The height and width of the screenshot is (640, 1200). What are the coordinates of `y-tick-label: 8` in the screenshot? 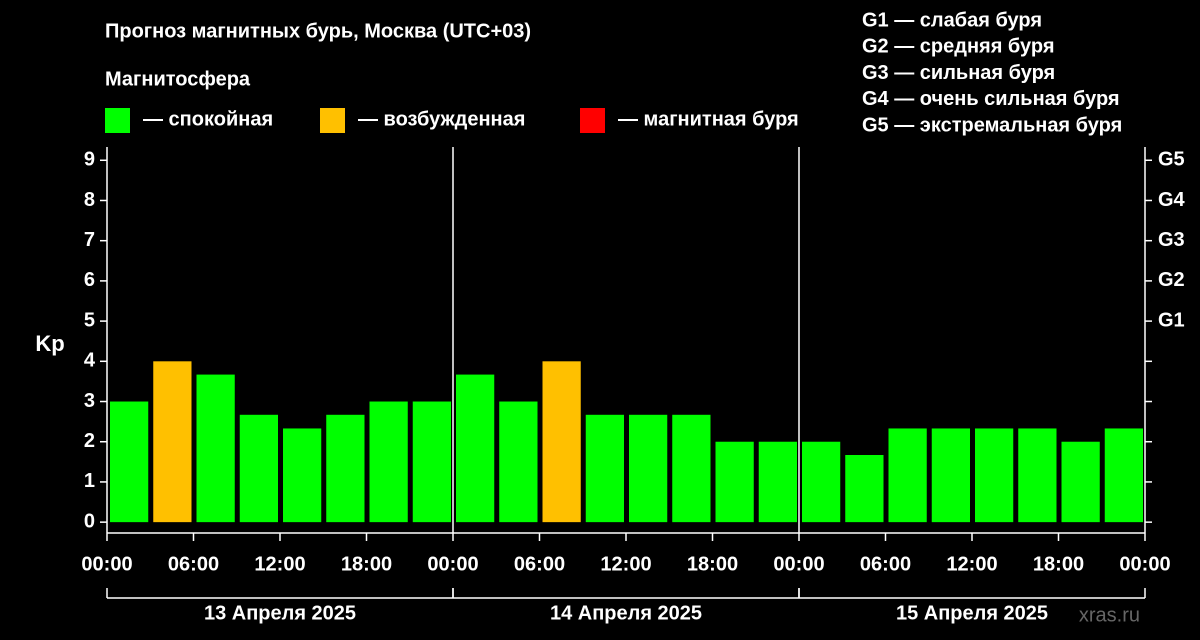 It's located at (89, 200).